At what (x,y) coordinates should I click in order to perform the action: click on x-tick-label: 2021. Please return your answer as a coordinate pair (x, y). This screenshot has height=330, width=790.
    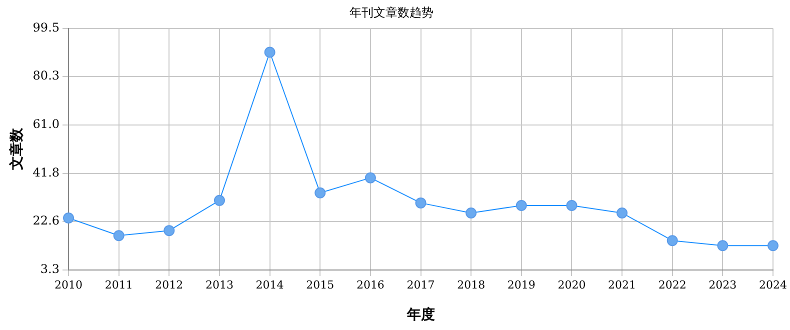
    Looking at the image, I should click on (622, 285).